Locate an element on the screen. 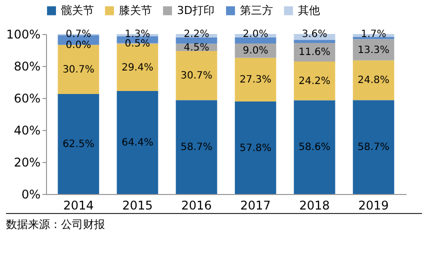 This screenshot has width=428, height=276. x-tick-label: 2014 is located at coordinates (78, 205).